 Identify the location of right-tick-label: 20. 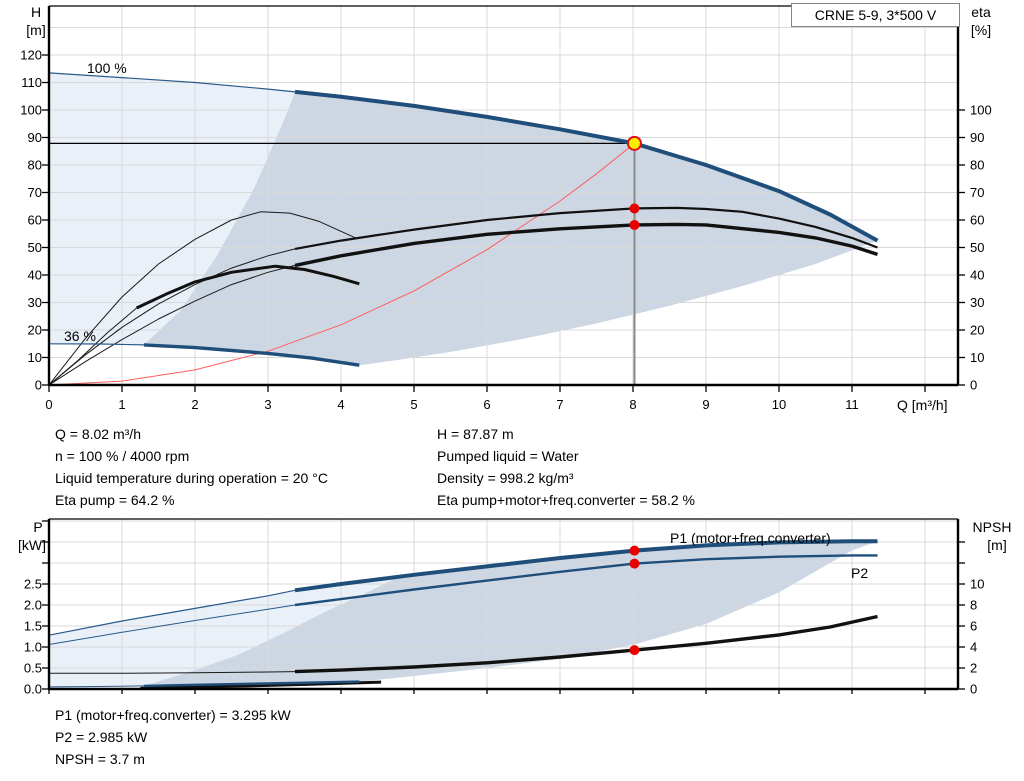
(977, 330).